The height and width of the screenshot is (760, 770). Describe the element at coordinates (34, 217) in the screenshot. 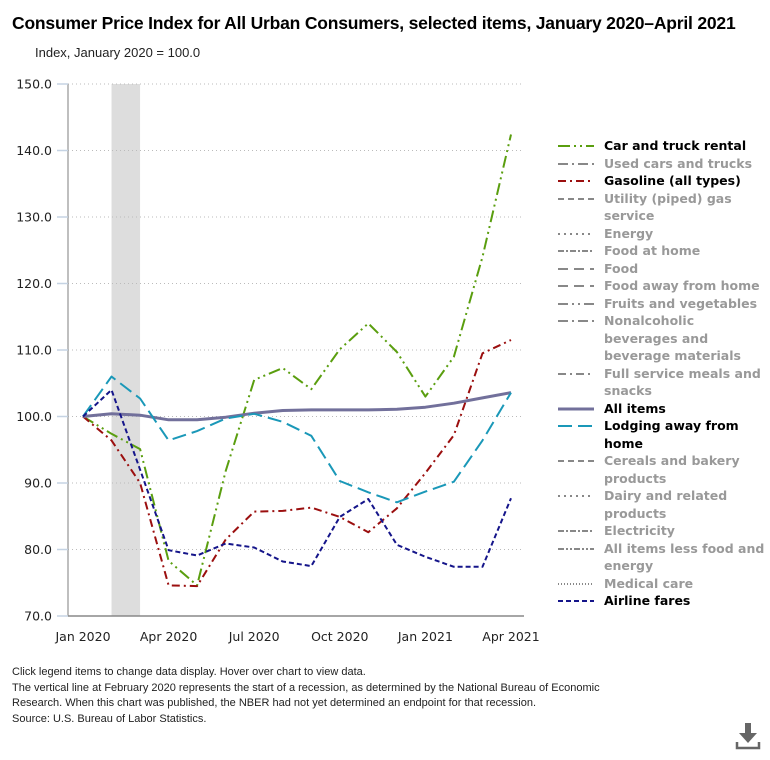

I see `y-tick-label: 130.0` at that location.